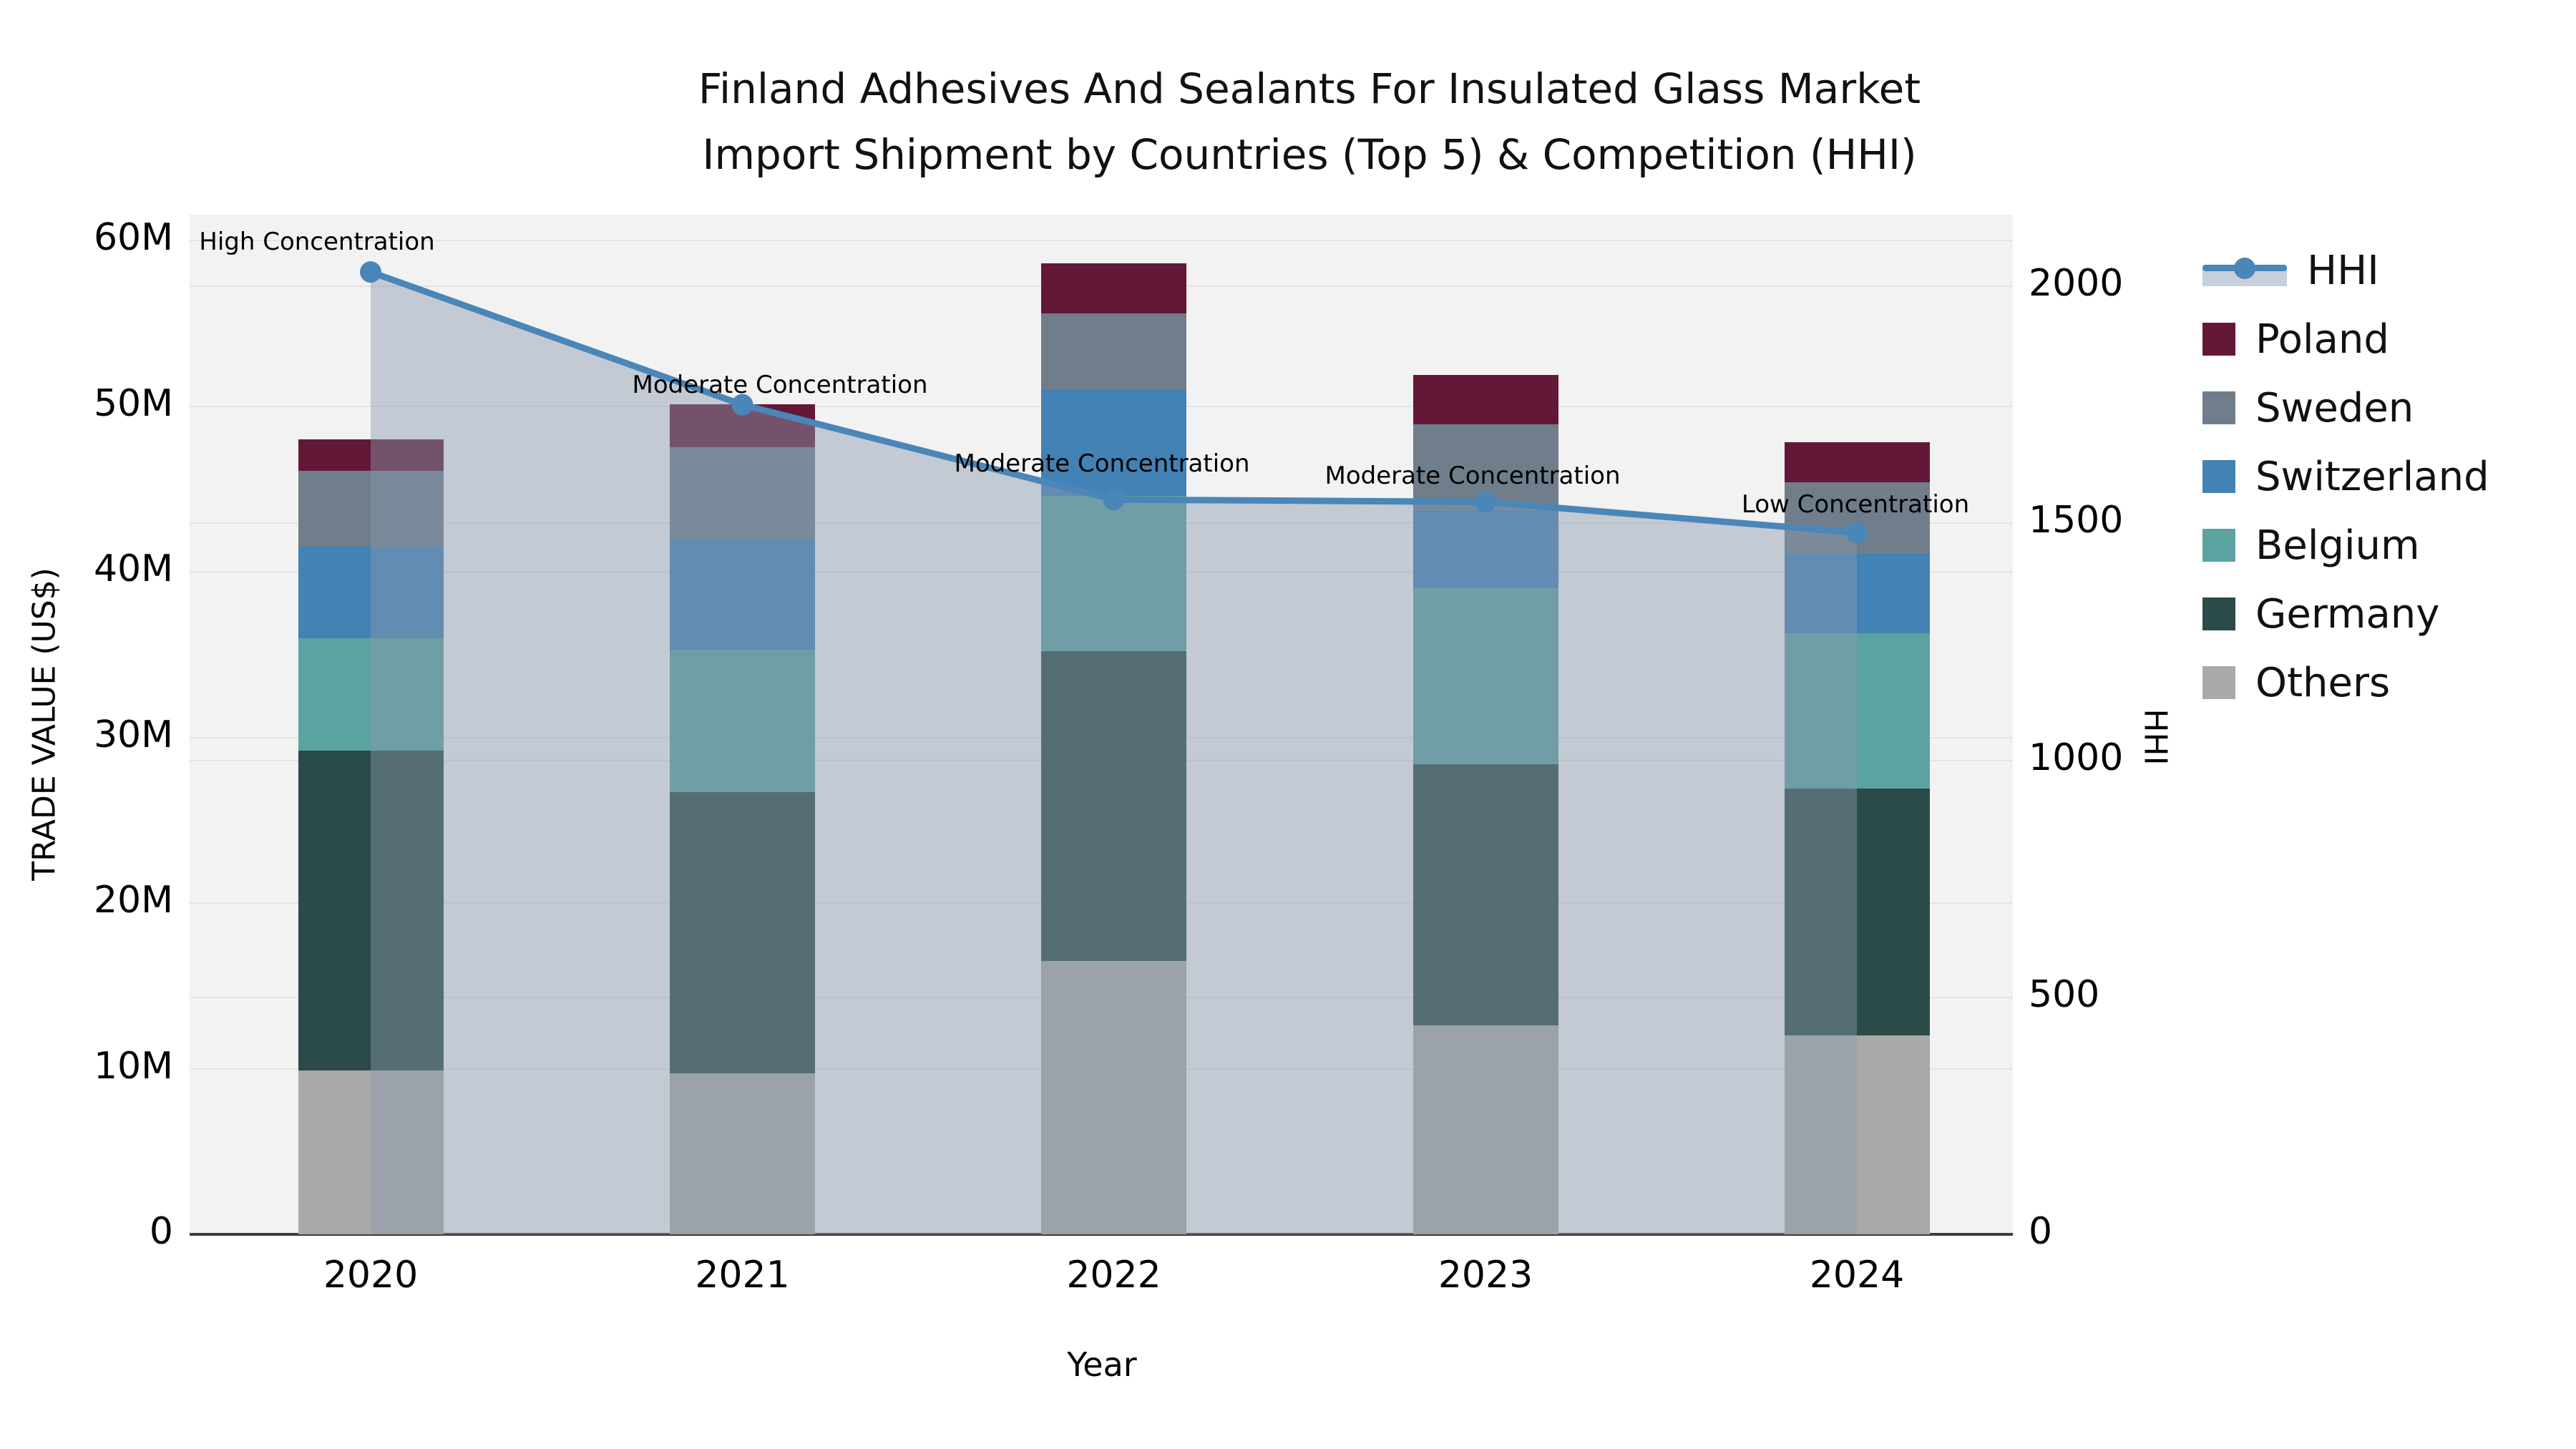 The image size is (2576, 1449). I want to click on annotation-2024: Low Concentration, so click(1855, 504).